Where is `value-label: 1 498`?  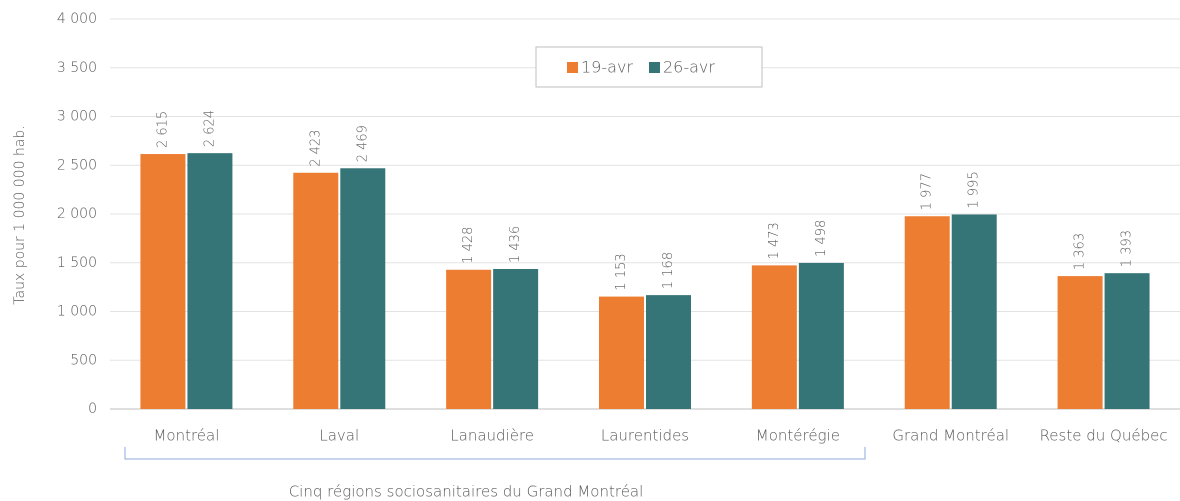
value-label: 1 498 is located at coordinates (821, 238).